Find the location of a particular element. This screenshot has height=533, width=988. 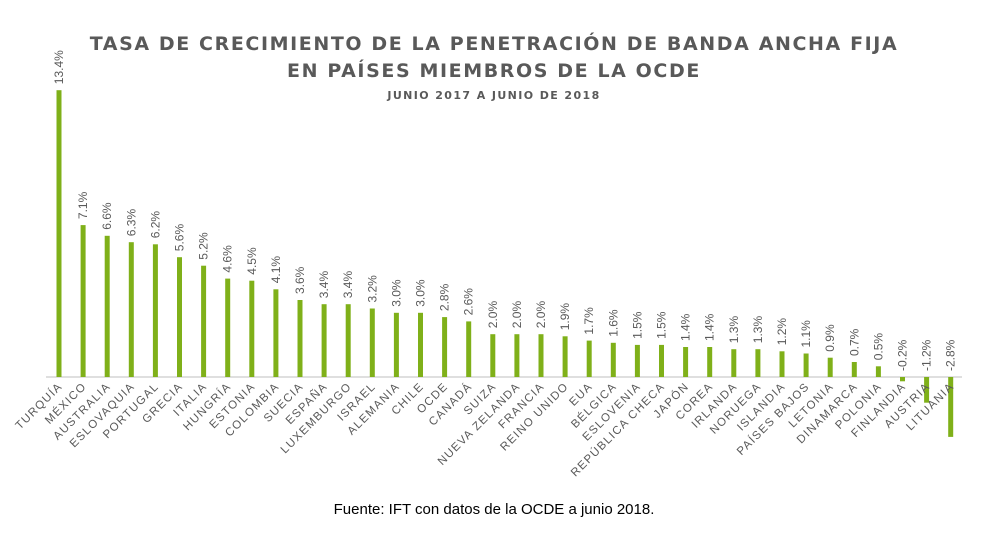

data-label: 1.7% is located at coordinates (589, 321).